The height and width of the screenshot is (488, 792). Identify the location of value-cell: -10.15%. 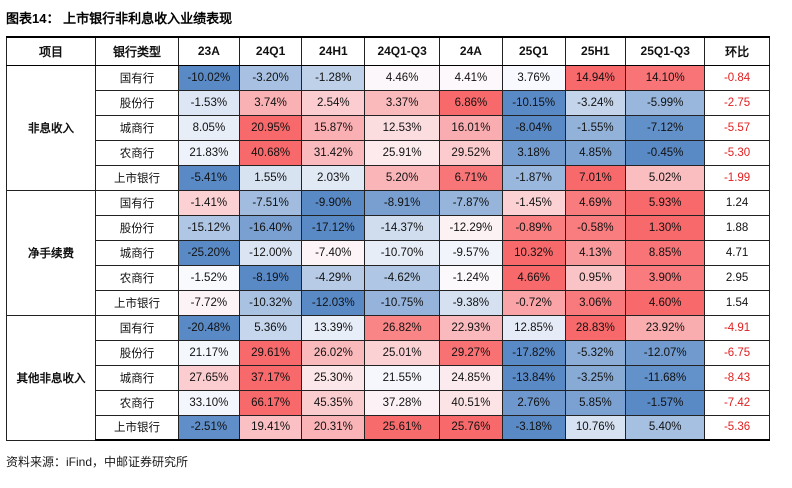
(533, 102).